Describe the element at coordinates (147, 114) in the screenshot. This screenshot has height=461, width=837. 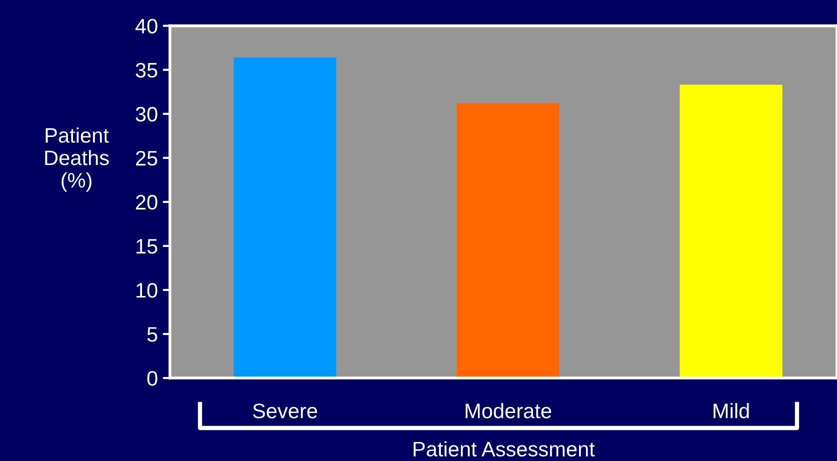
I see `y-tick-label: 30` at that location.